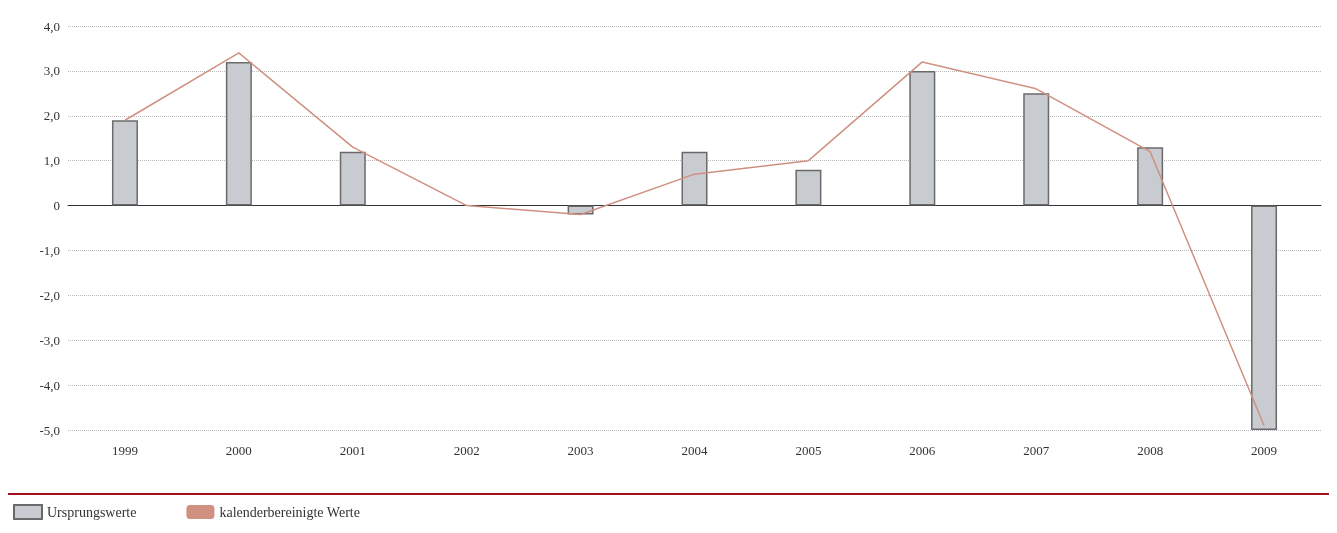 Image resolution: width=1337 pixels, height=533 pixels. What do you see at coordinates (466, 450) in the screenshot?
I see `x-tick-label: 2002` at bounding box center [466, 450].